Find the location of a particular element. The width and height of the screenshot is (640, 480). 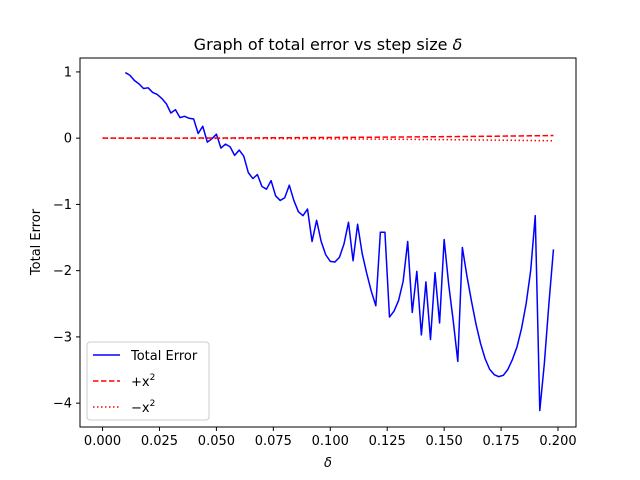

y-axis-label: Total Error is located at coordinates (36, 242).